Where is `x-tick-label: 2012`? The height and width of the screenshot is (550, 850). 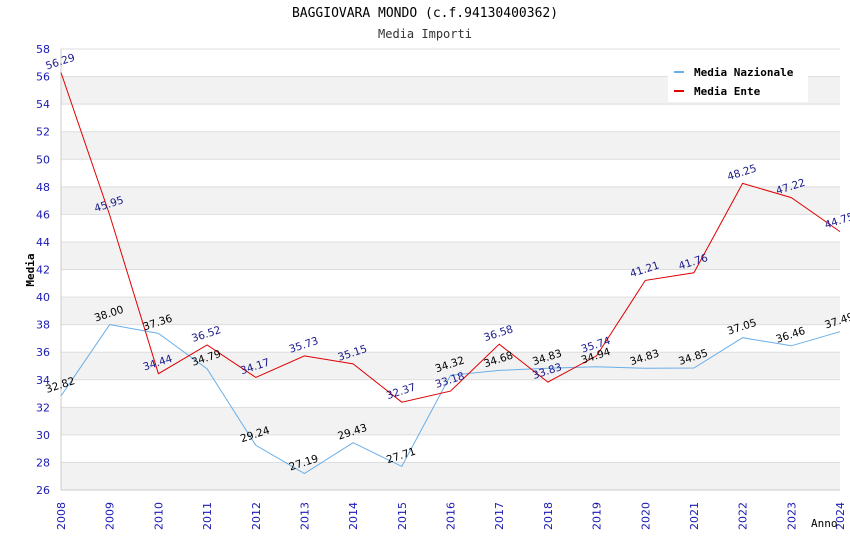 x-tick-label: 2012 is located at coordinates (256, 516).